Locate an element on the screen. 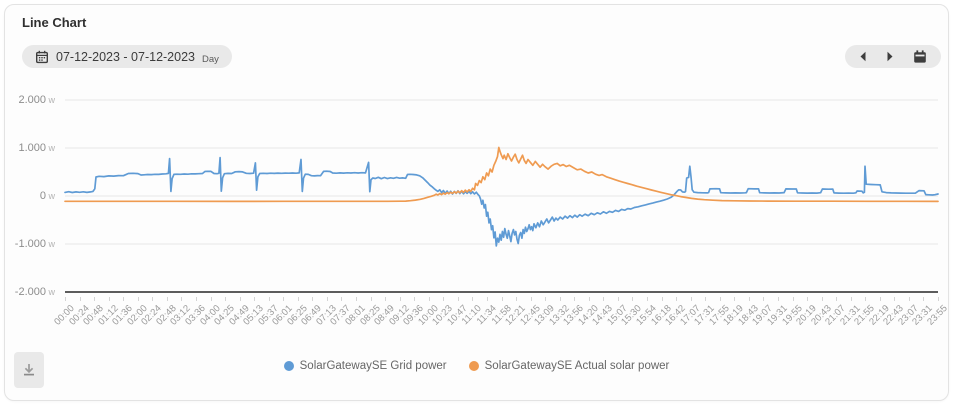  date-range-picker: 07-12-2023 - 07-12-2023 Day is located at coordinates (127, 56).